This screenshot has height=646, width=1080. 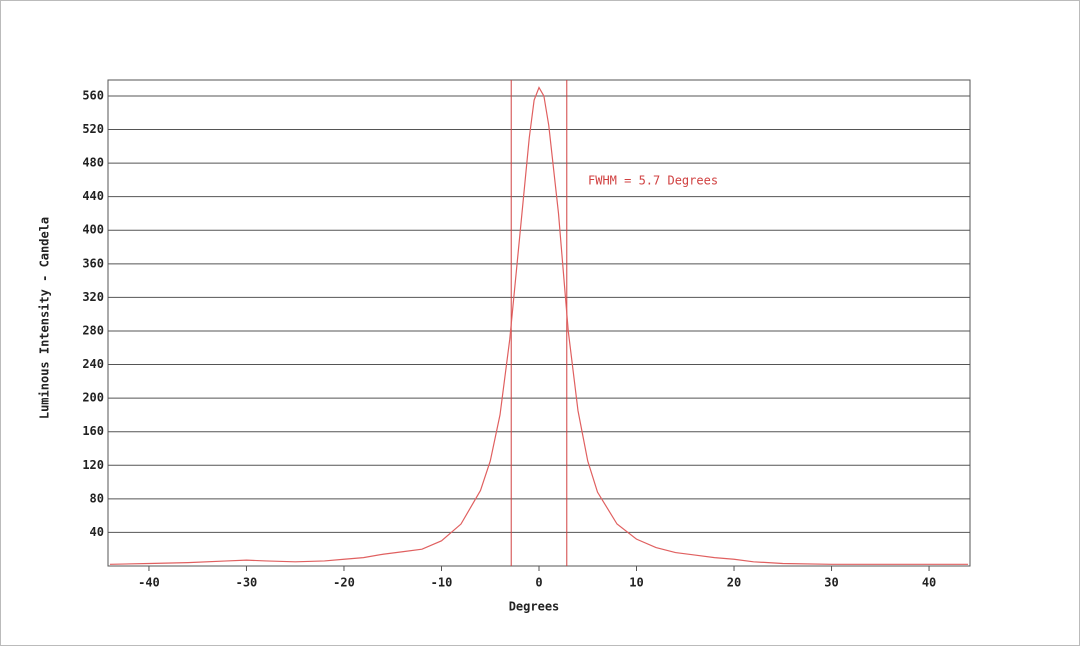 What do you see at coordinates (929, 583) in the screenshot?
I see `x-tick-label: 40` at bounding box center [929, 583].